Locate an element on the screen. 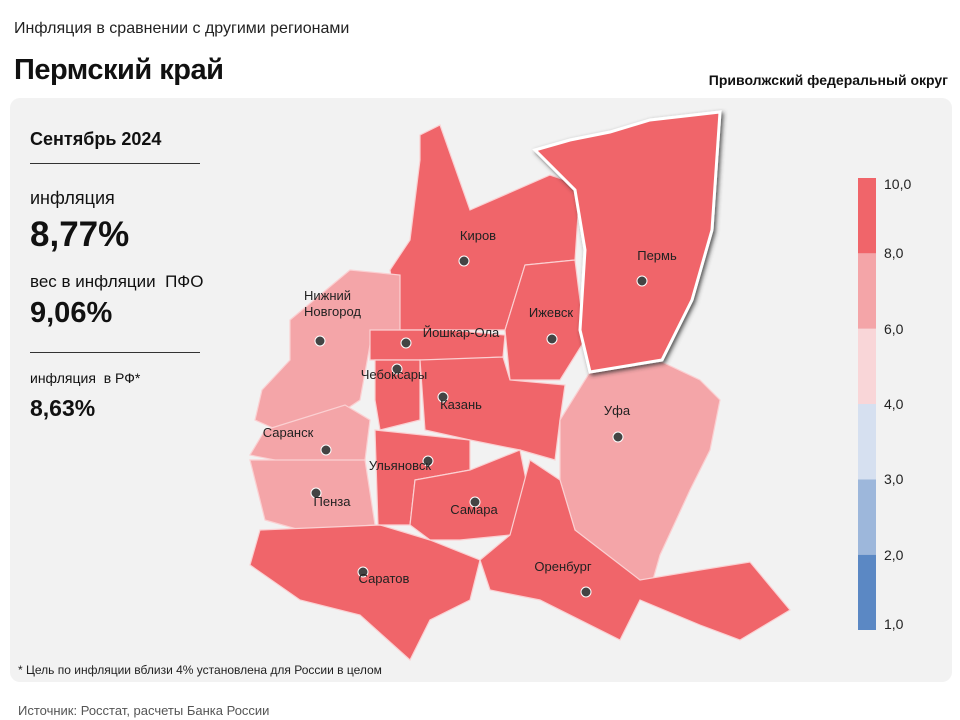 The image size is (960, 720). weight-value: 9,06% is located at coordinates (71, 313).